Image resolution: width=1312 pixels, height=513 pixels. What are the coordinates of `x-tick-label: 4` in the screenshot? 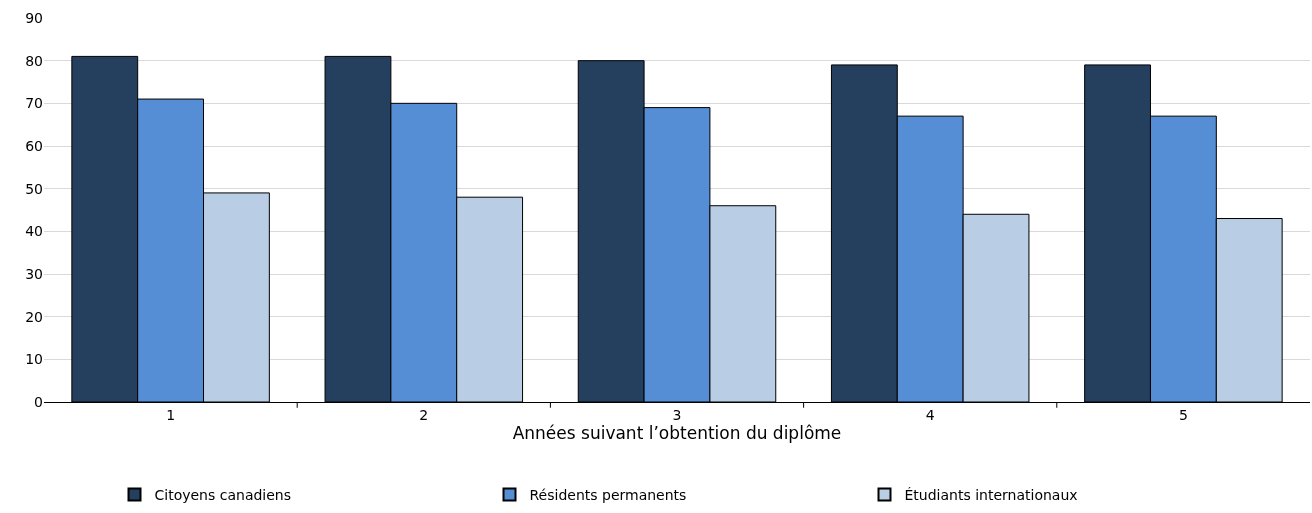 It's located at (930, 414).